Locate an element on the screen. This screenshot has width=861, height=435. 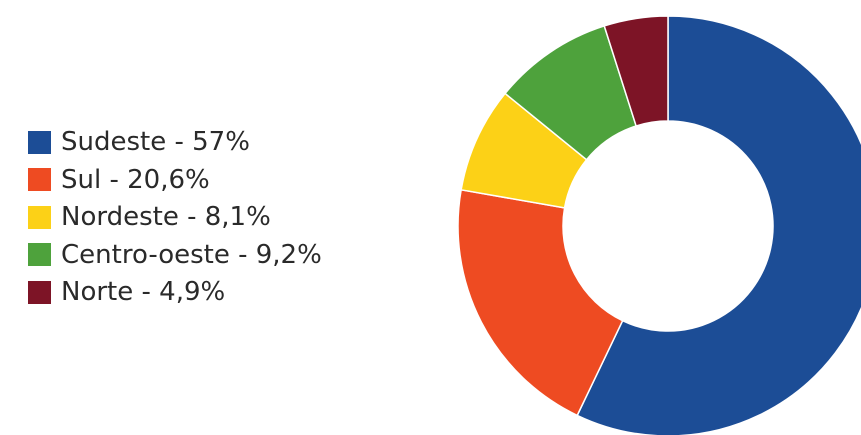
legend-swatch-centro-oeste is located at coordinates (39, 254).